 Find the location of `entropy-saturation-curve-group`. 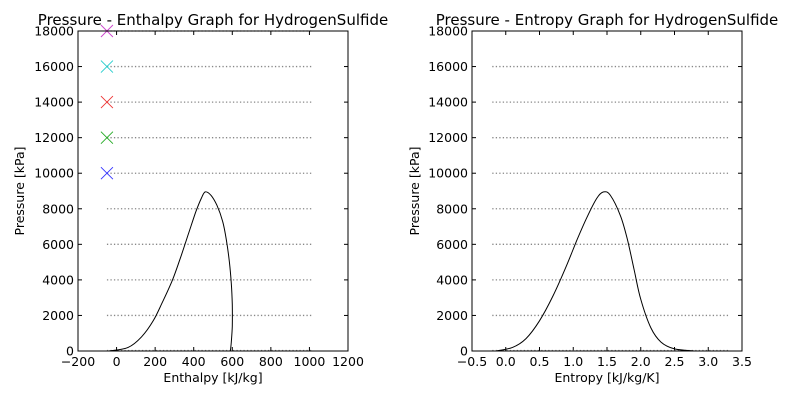

entropy-saturation-curve-group is located at coordinates (595, 271).